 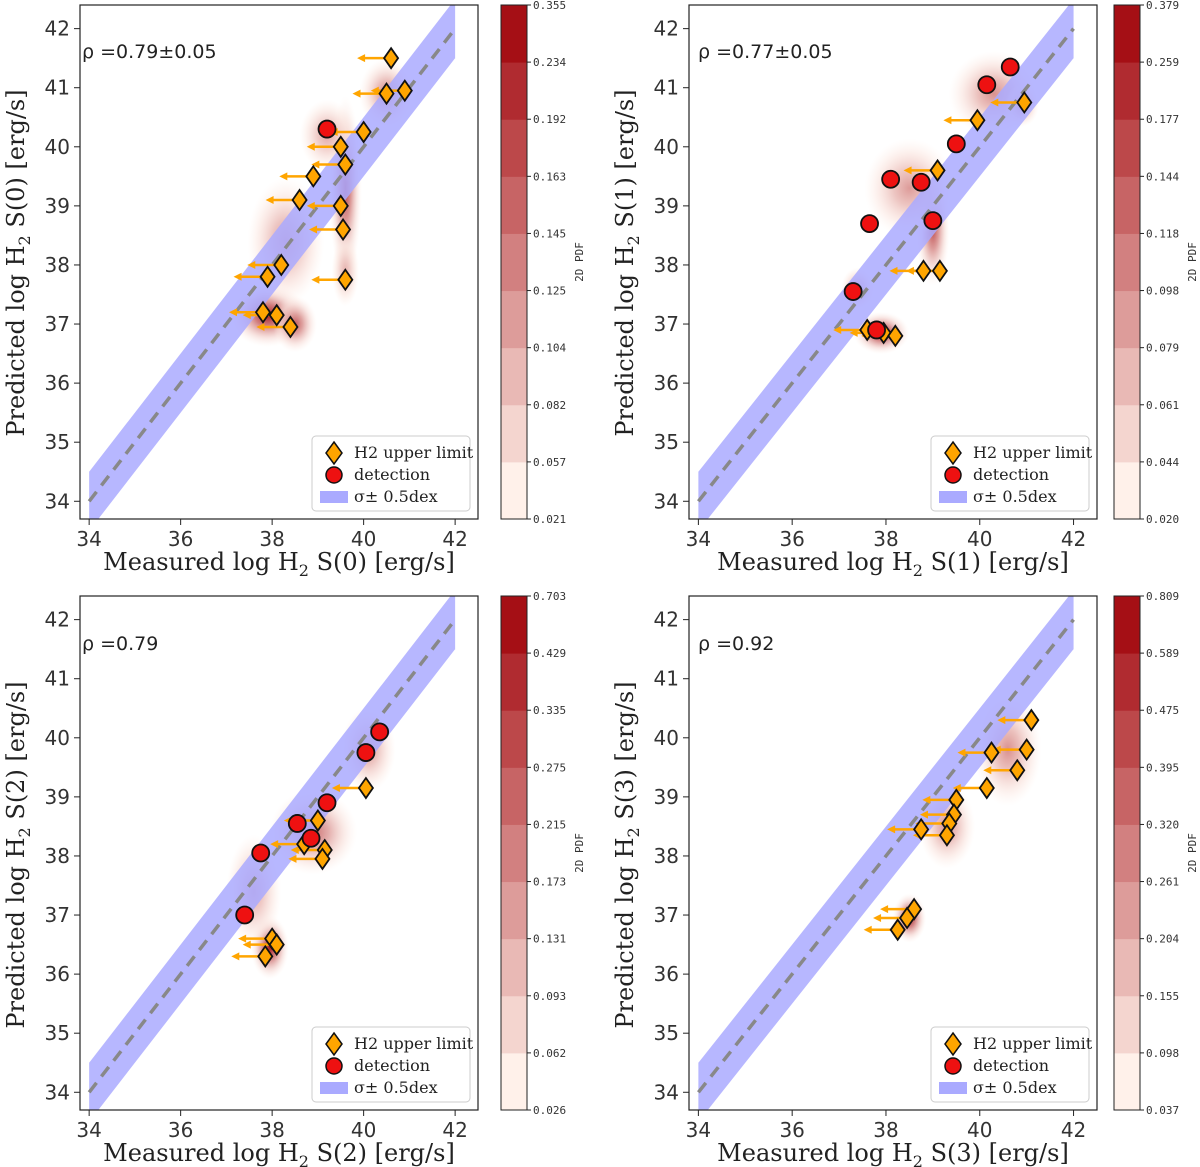 I want to click on colorbar-tick-label: 0.125, so click(x=549, y=291).